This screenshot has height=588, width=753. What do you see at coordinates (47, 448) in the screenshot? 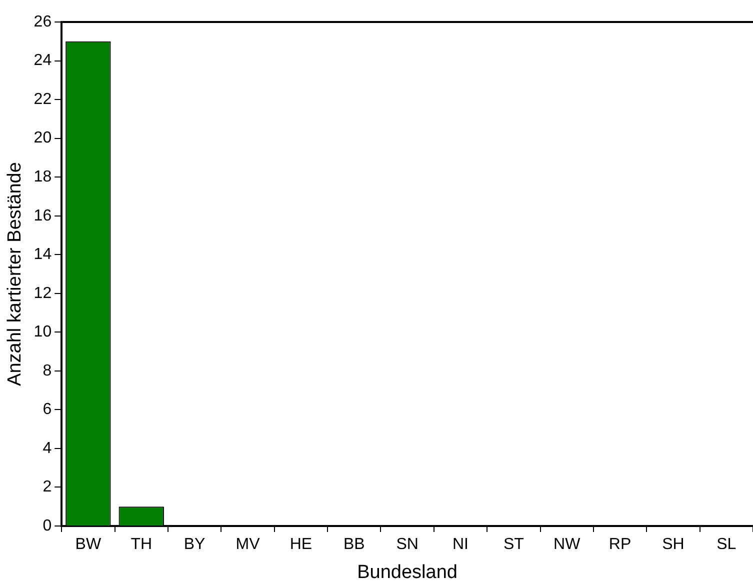
I see `y-tick-label: 4` at bounding box center [47, 448].